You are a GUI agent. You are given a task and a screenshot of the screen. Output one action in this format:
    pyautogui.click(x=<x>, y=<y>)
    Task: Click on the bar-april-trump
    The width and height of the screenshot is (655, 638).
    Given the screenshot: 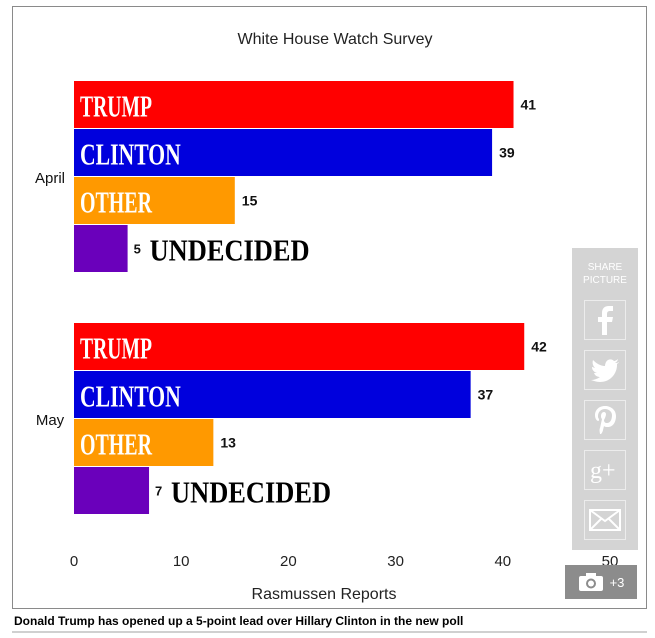 What is the action you would take?
    pyautogui.click(x=294, y=104)
    